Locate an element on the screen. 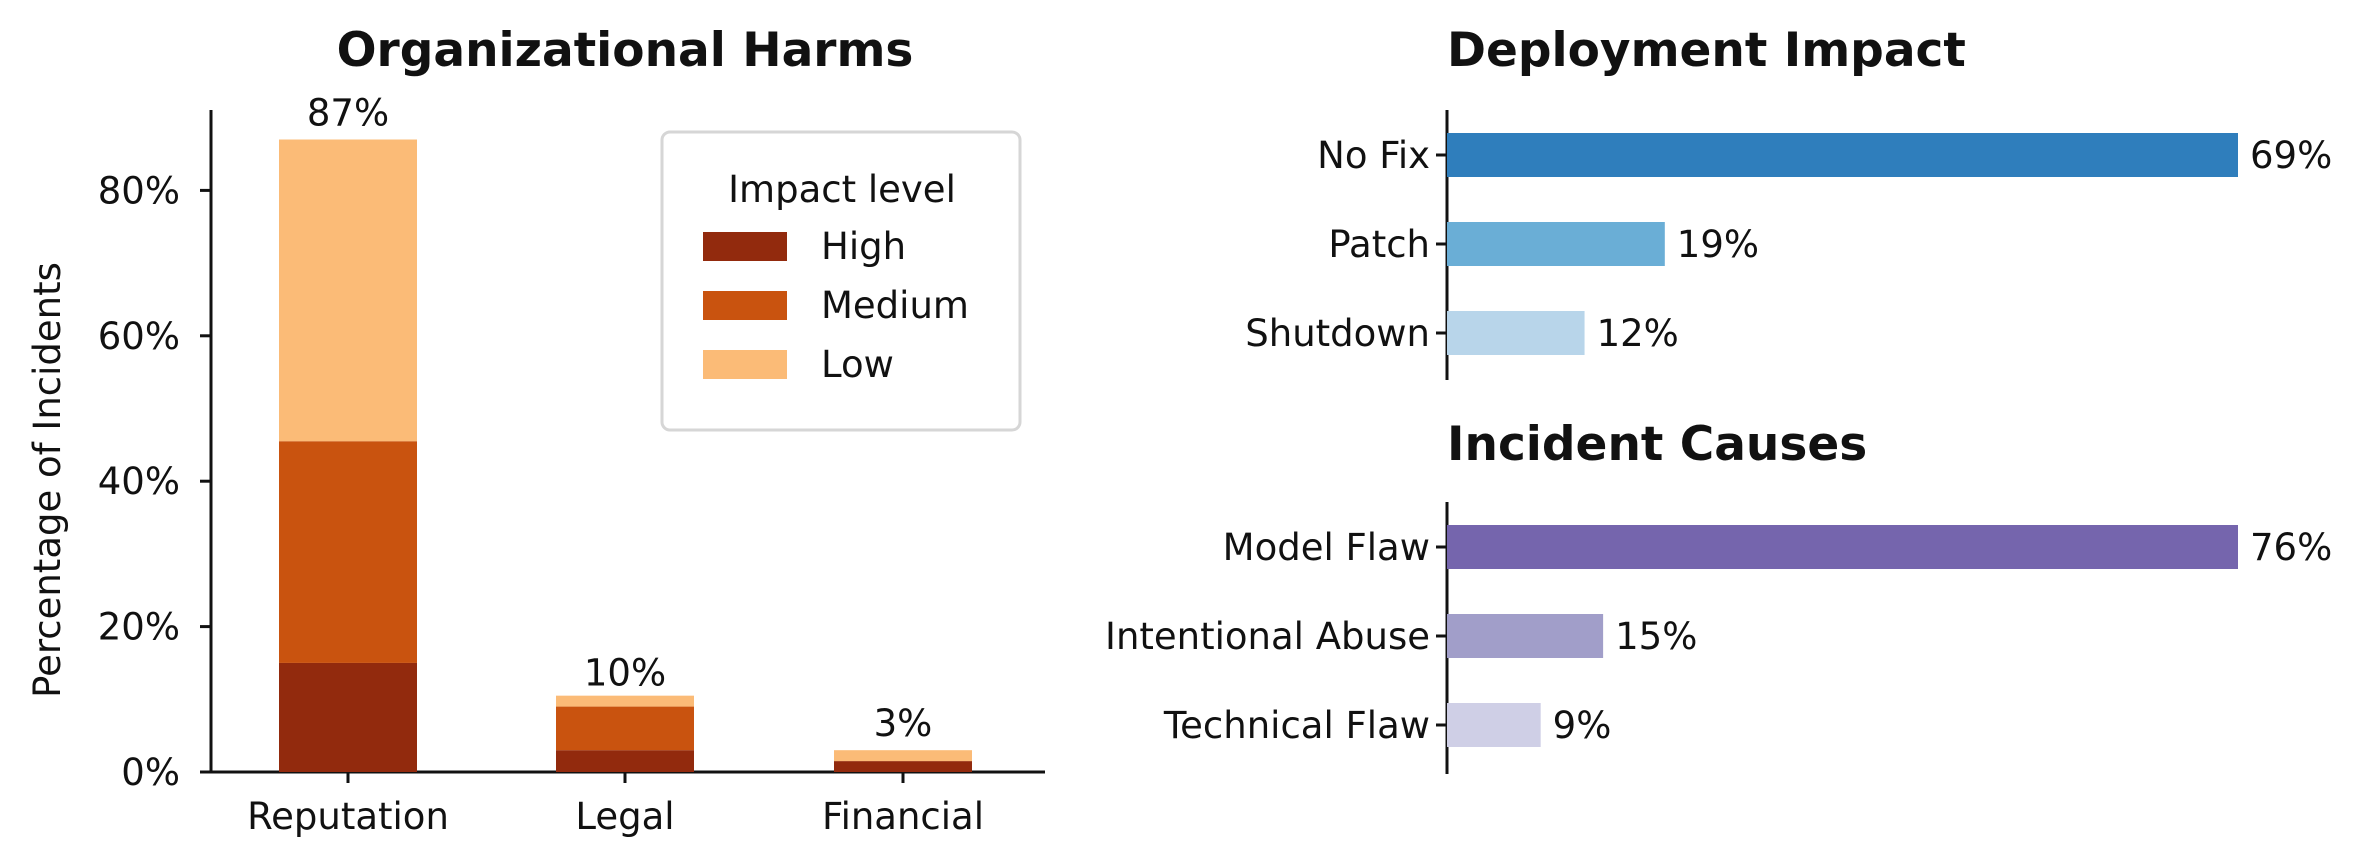  y-tick-label: Intentional Abuse is located at coordinates (1267, 636).